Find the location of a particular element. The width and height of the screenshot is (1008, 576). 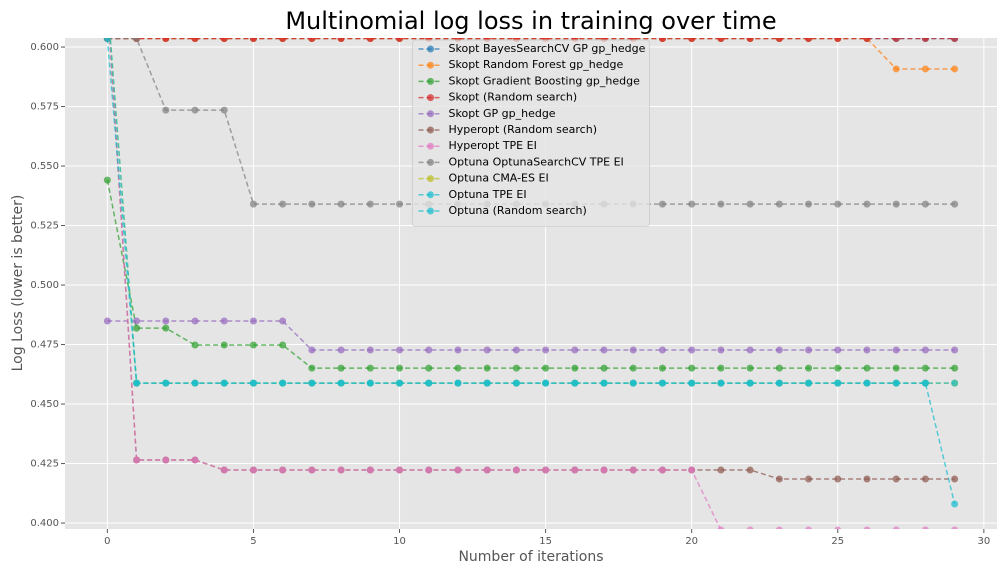

x-axis-label: Number of iterations is located at coordinates (530, 557).